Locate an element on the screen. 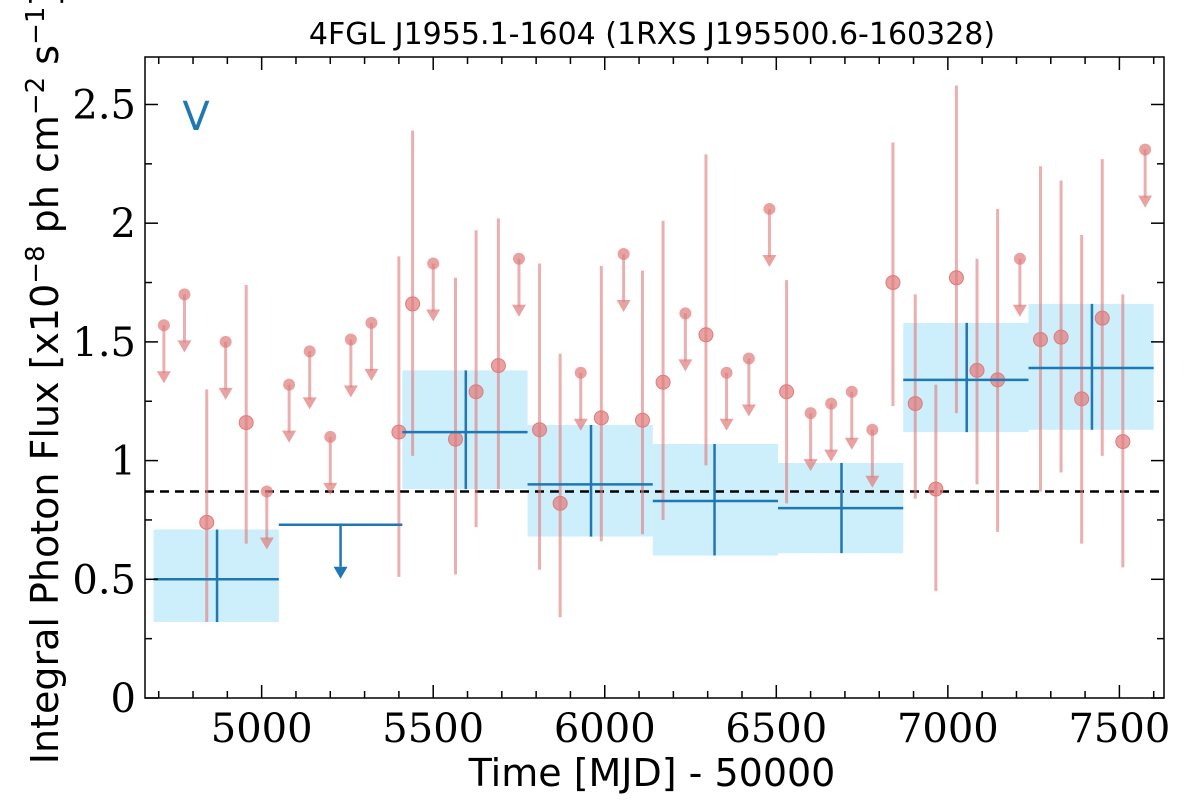 The width and height of the screenshot is (1200, 800). y-tick-label: 0 is located at coordinates (123, 699).